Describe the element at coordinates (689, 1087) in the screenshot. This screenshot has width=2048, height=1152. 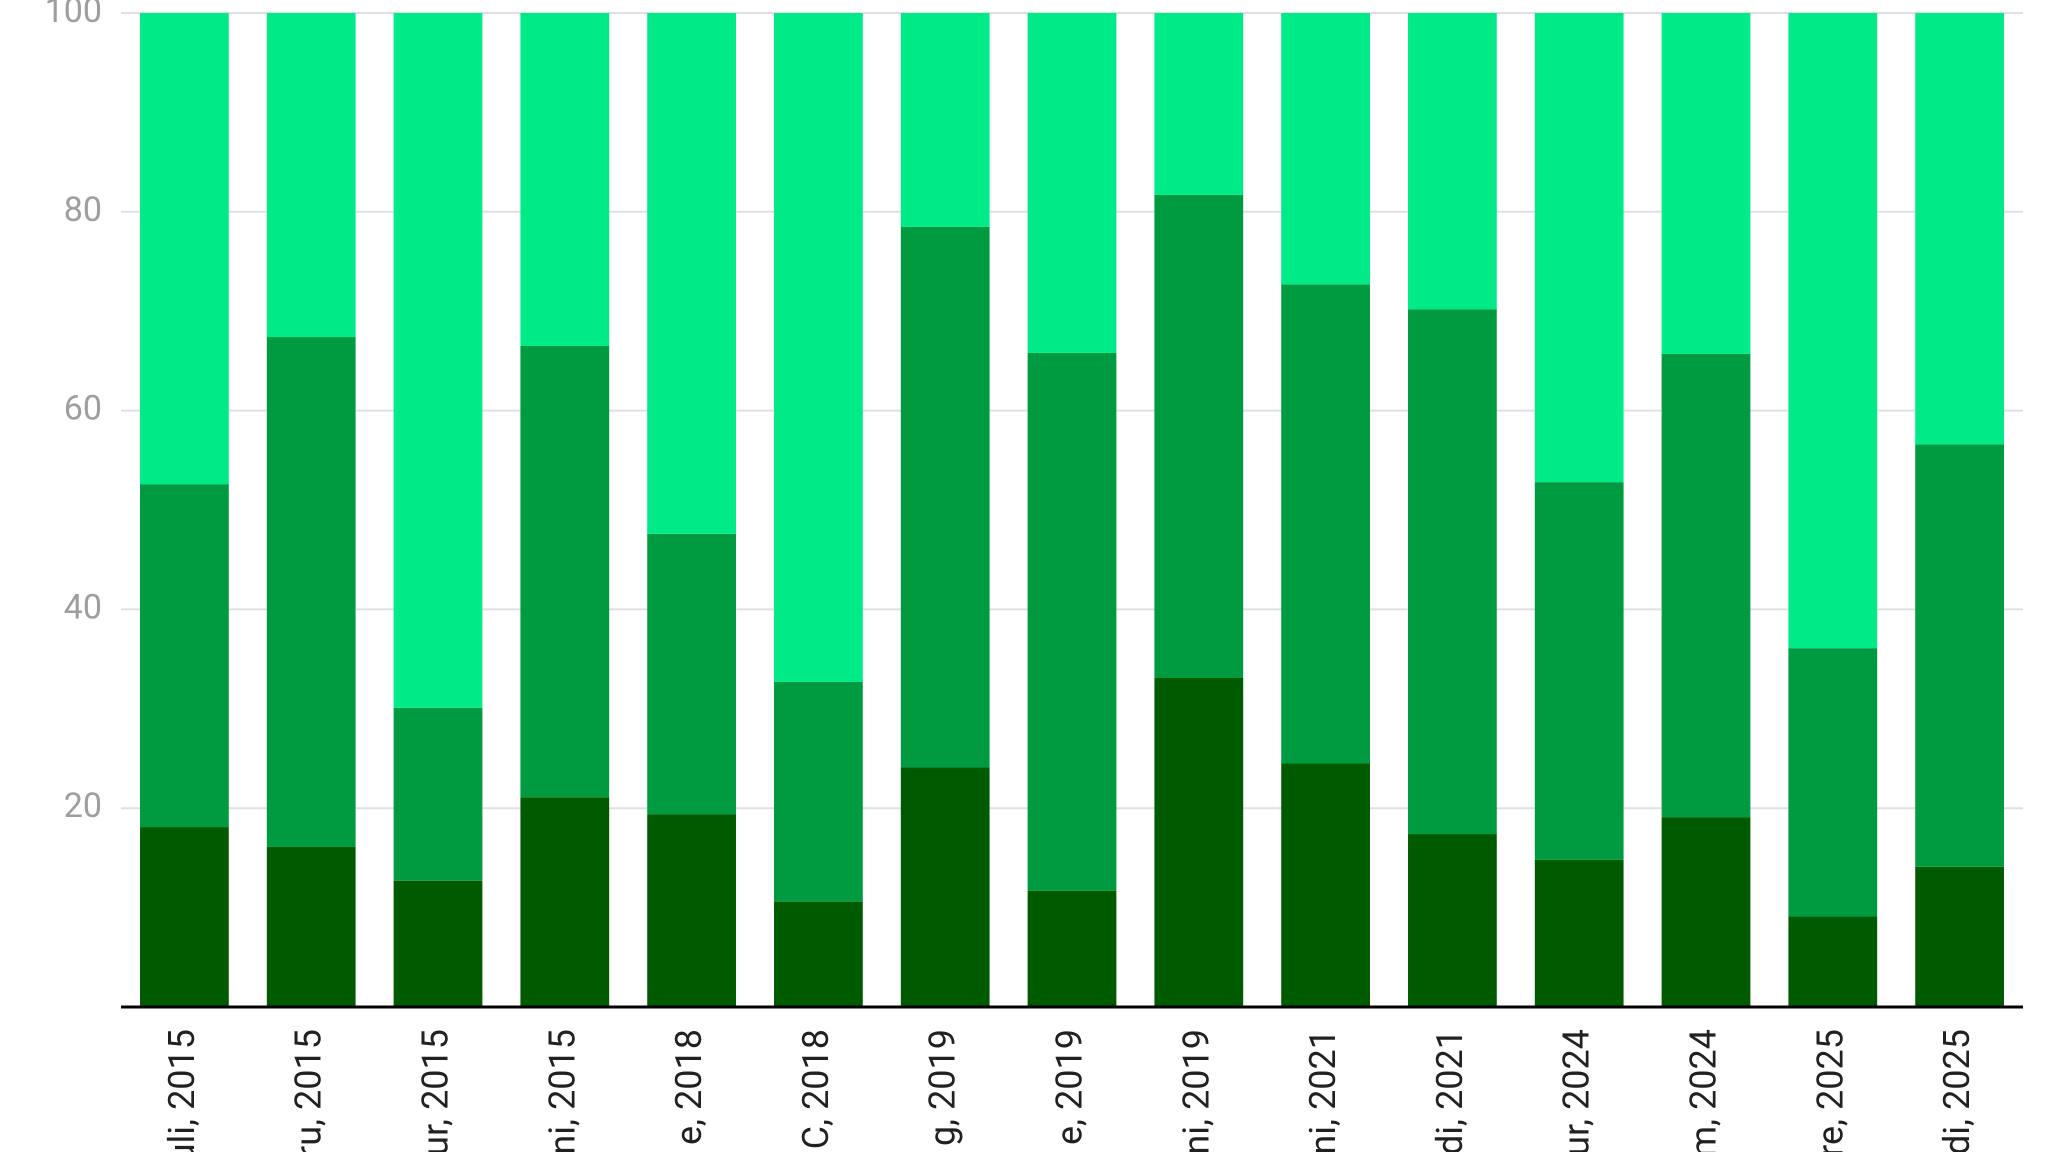
I see `x-tick-label: e, 2018` at that location.